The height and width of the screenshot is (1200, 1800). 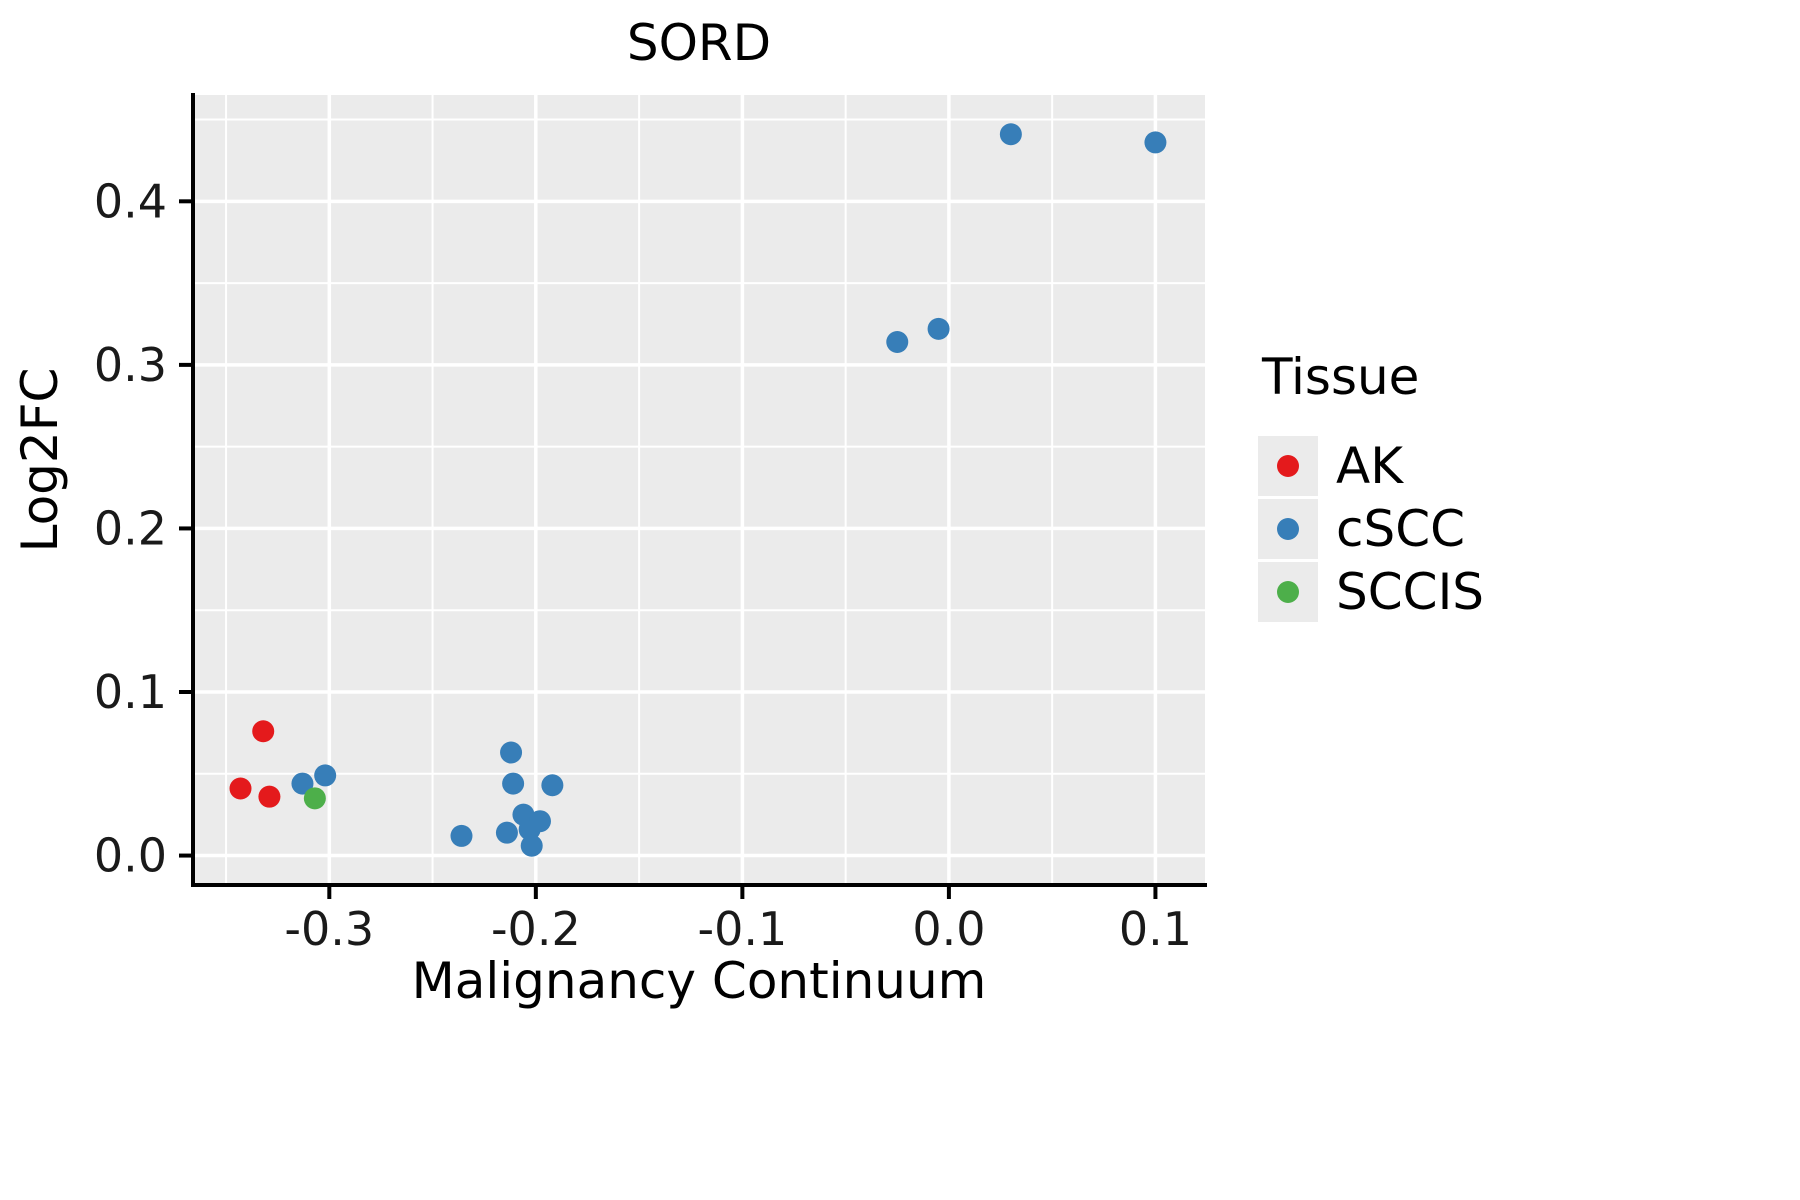 What do you see at coordinates (130, 201) in the screenshot?
I see `y-tick-label: 0.4` at bounding box center [130, 201].